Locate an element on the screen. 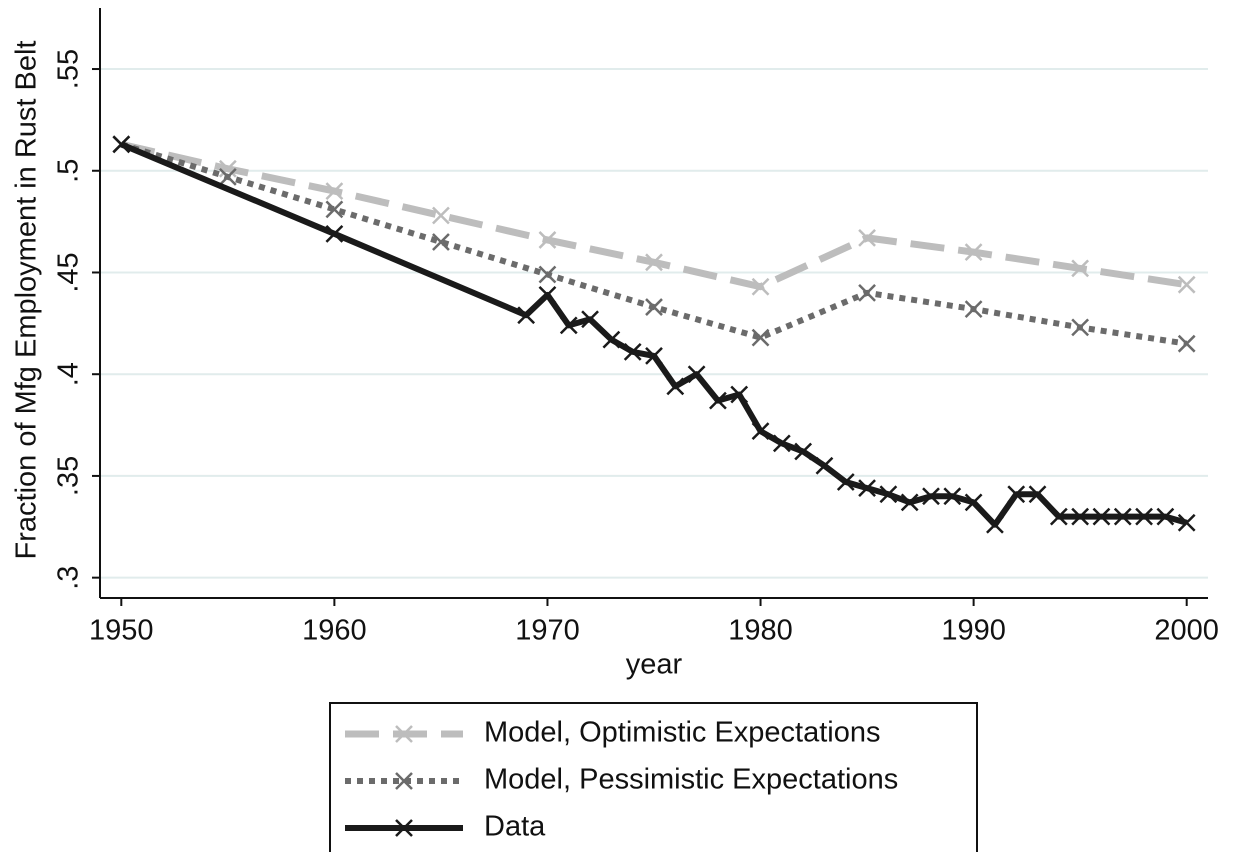 The image size is (1233, 852). x-axis-title: year is located at coordinates (654, 665).